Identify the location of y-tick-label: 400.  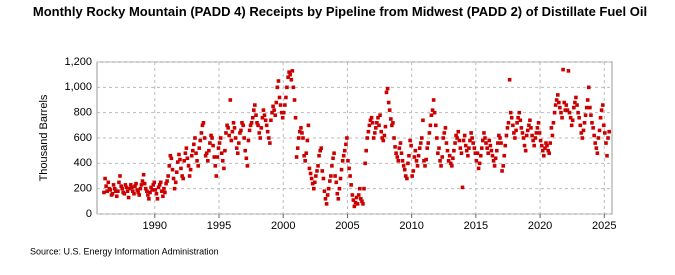
(83, 163).